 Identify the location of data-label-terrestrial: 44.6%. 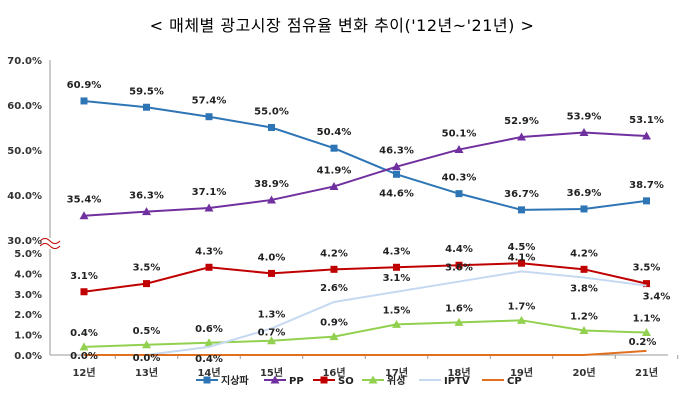
(396, 193).